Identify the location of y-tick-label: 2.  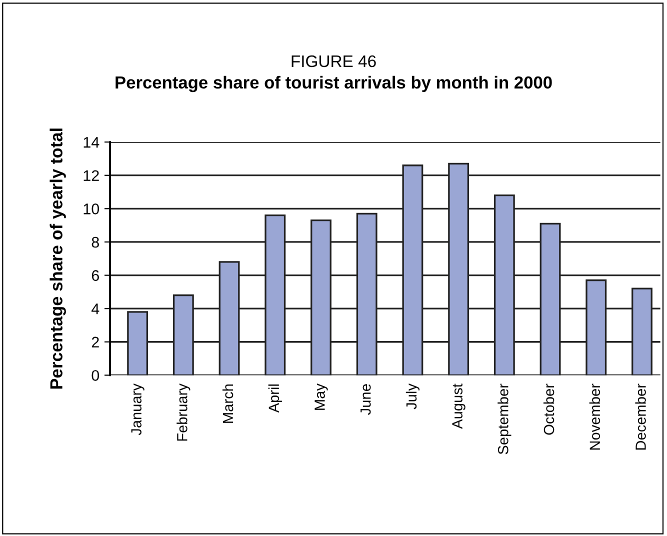
(95, 342).